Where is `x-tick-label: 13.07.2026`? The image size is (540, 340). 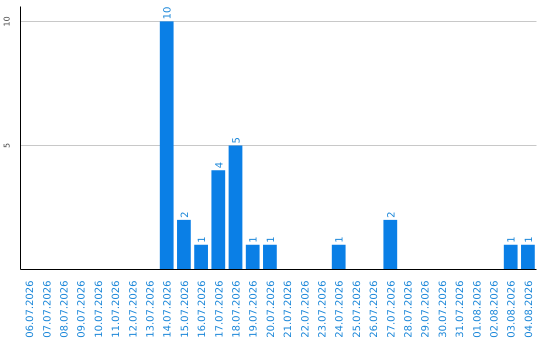 x-tick-label: 13.07.2026 is located at coordinates (151, 309).